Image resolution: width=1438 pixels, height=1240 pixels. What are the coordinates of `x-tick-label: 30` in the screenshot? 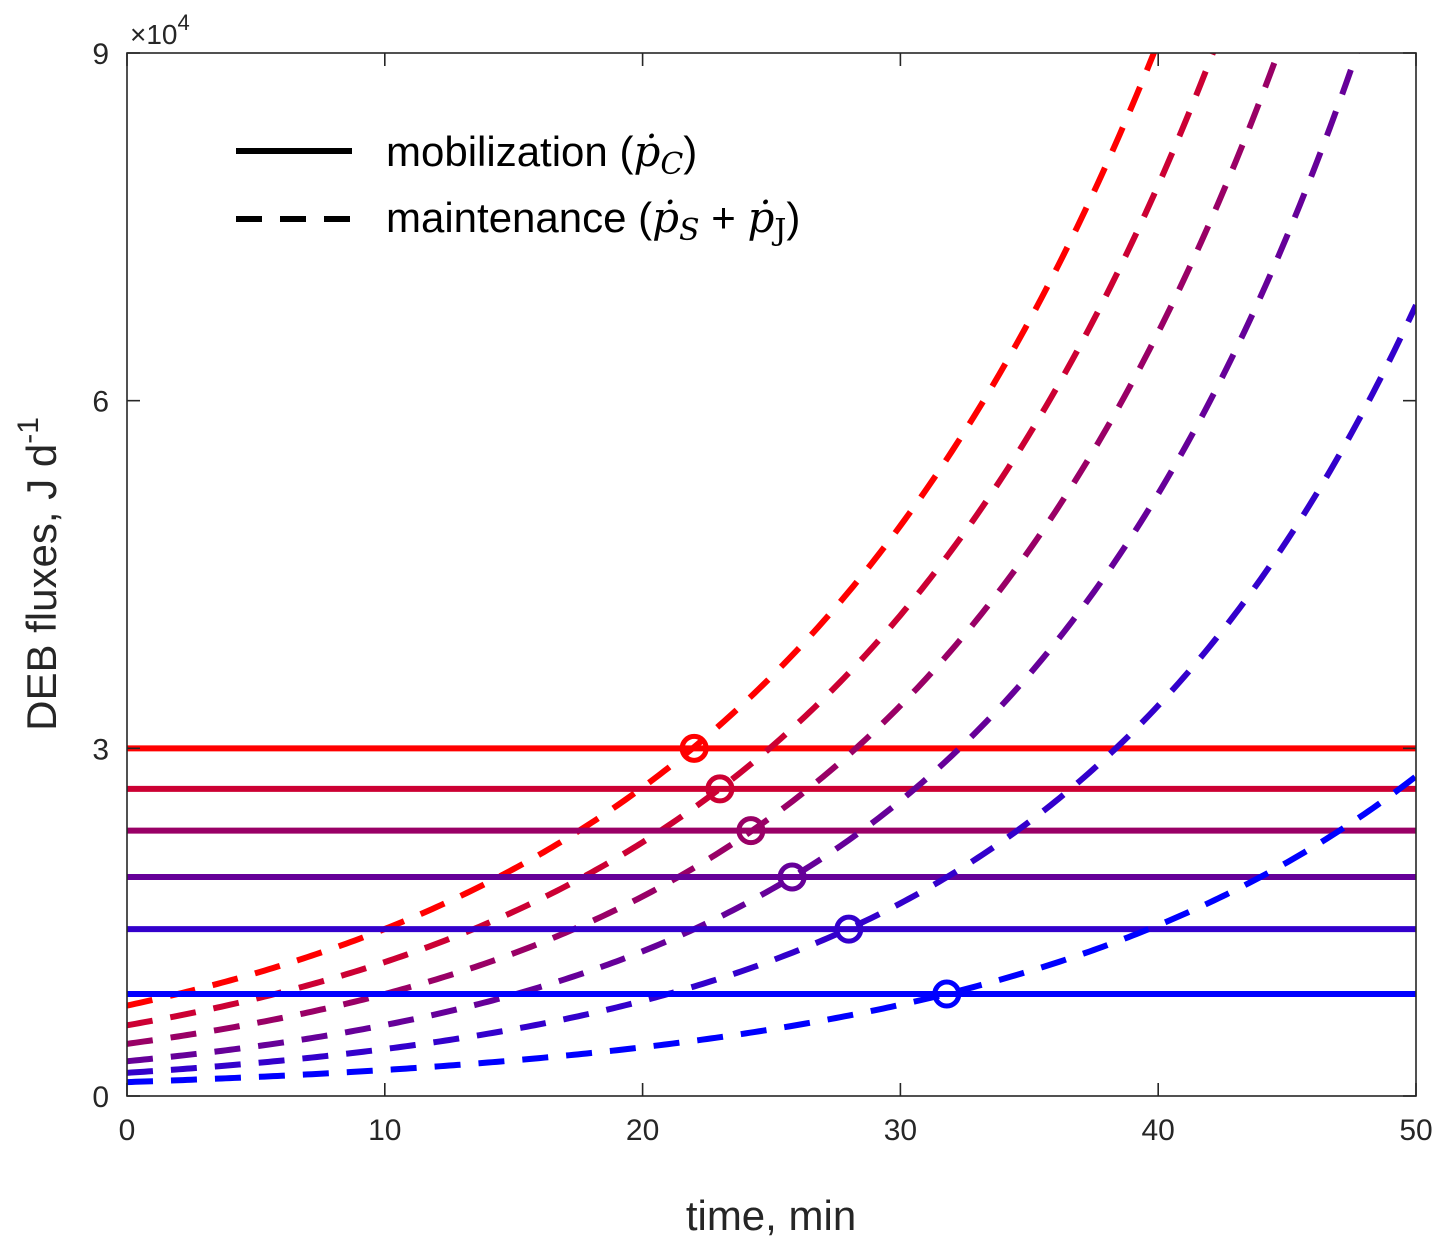 It's located at (900, 1130).